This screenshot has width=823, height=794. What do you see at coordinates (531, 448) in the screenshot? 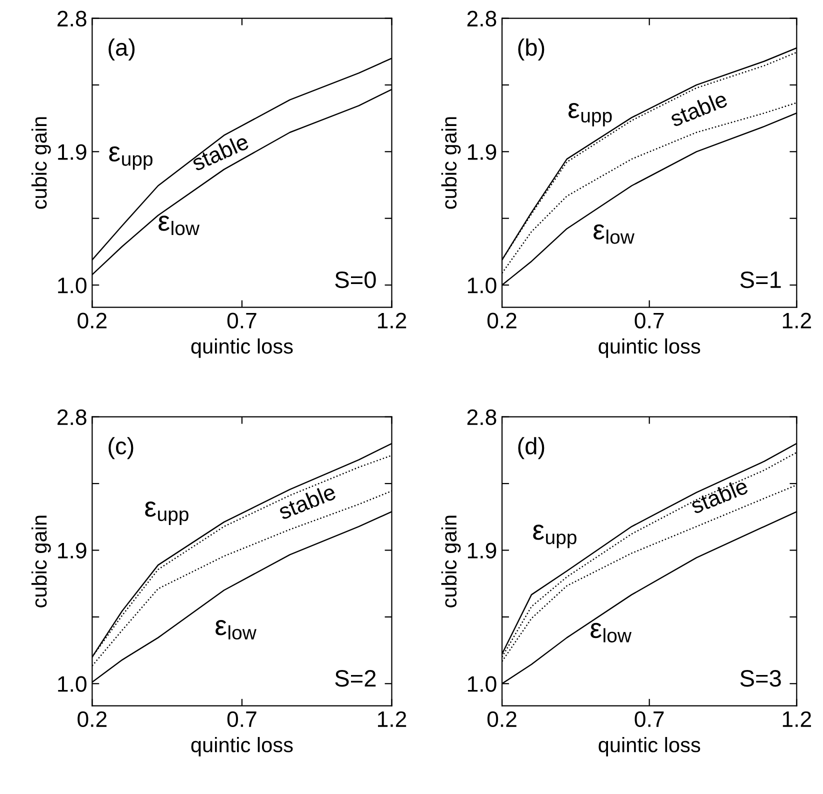
I see `annotation: (d)` at bounding box center [531, 448].